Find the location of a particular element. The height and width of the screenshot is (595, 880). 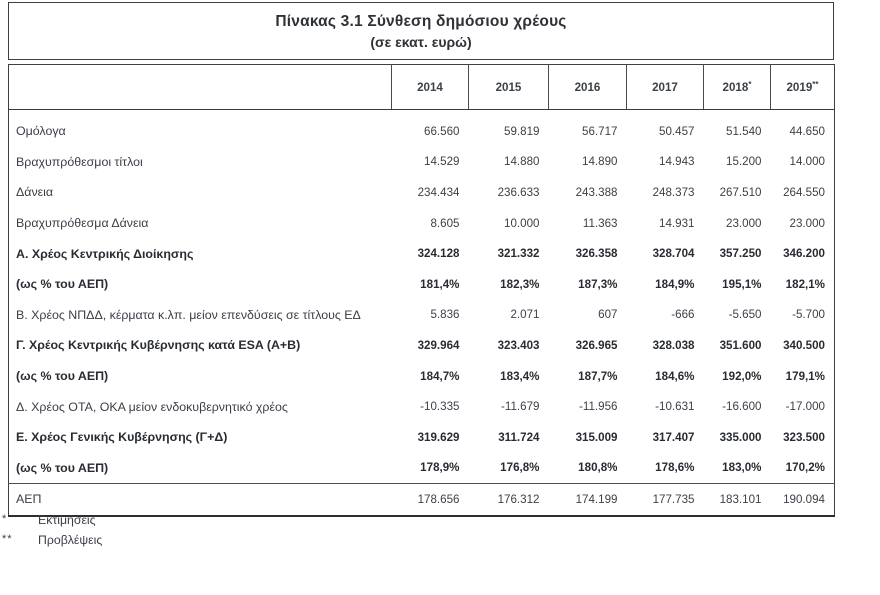

footnotes: * Εκτιμήσεις ** Προβλέψεις is located at coordinates (200, 533).